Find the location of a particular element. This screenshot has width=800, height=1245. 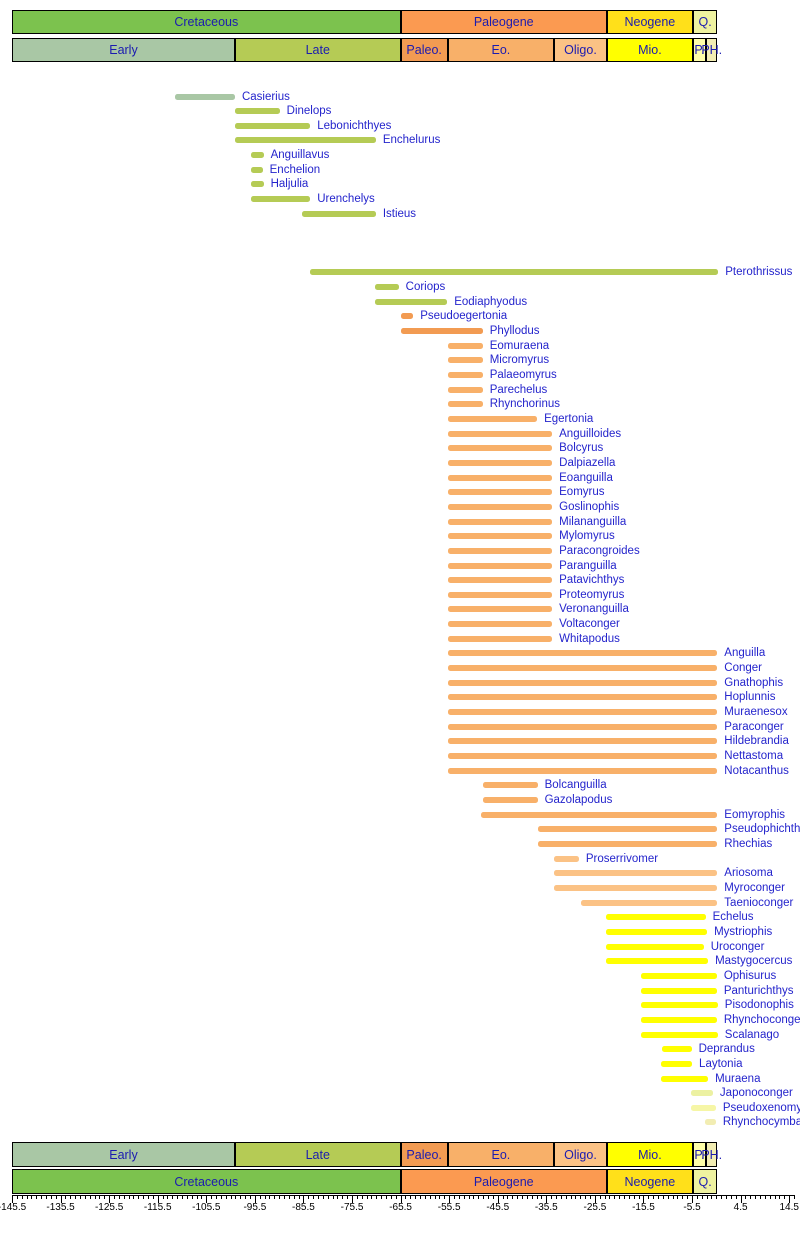

taxon-label-istieus: Istieus is located at coordinates (399, 213).